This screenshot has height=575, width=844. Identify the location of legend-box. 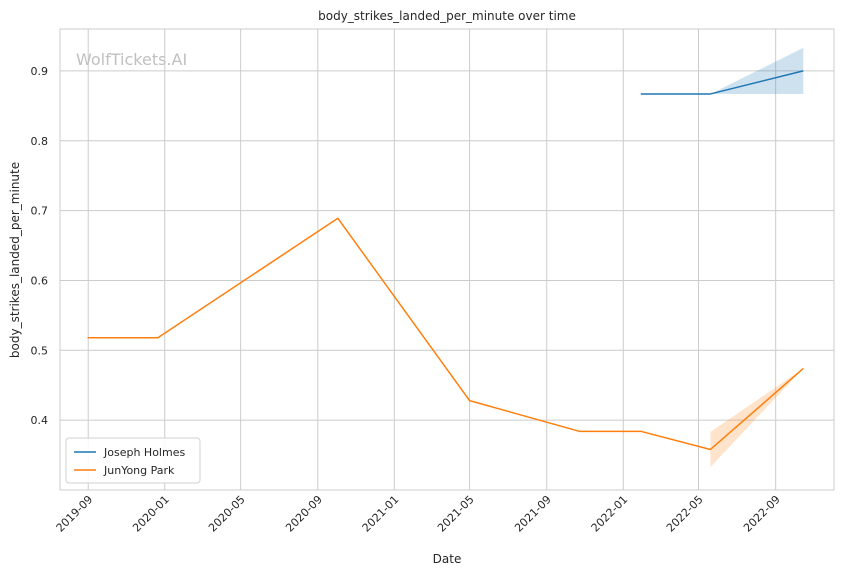
(133, 460).